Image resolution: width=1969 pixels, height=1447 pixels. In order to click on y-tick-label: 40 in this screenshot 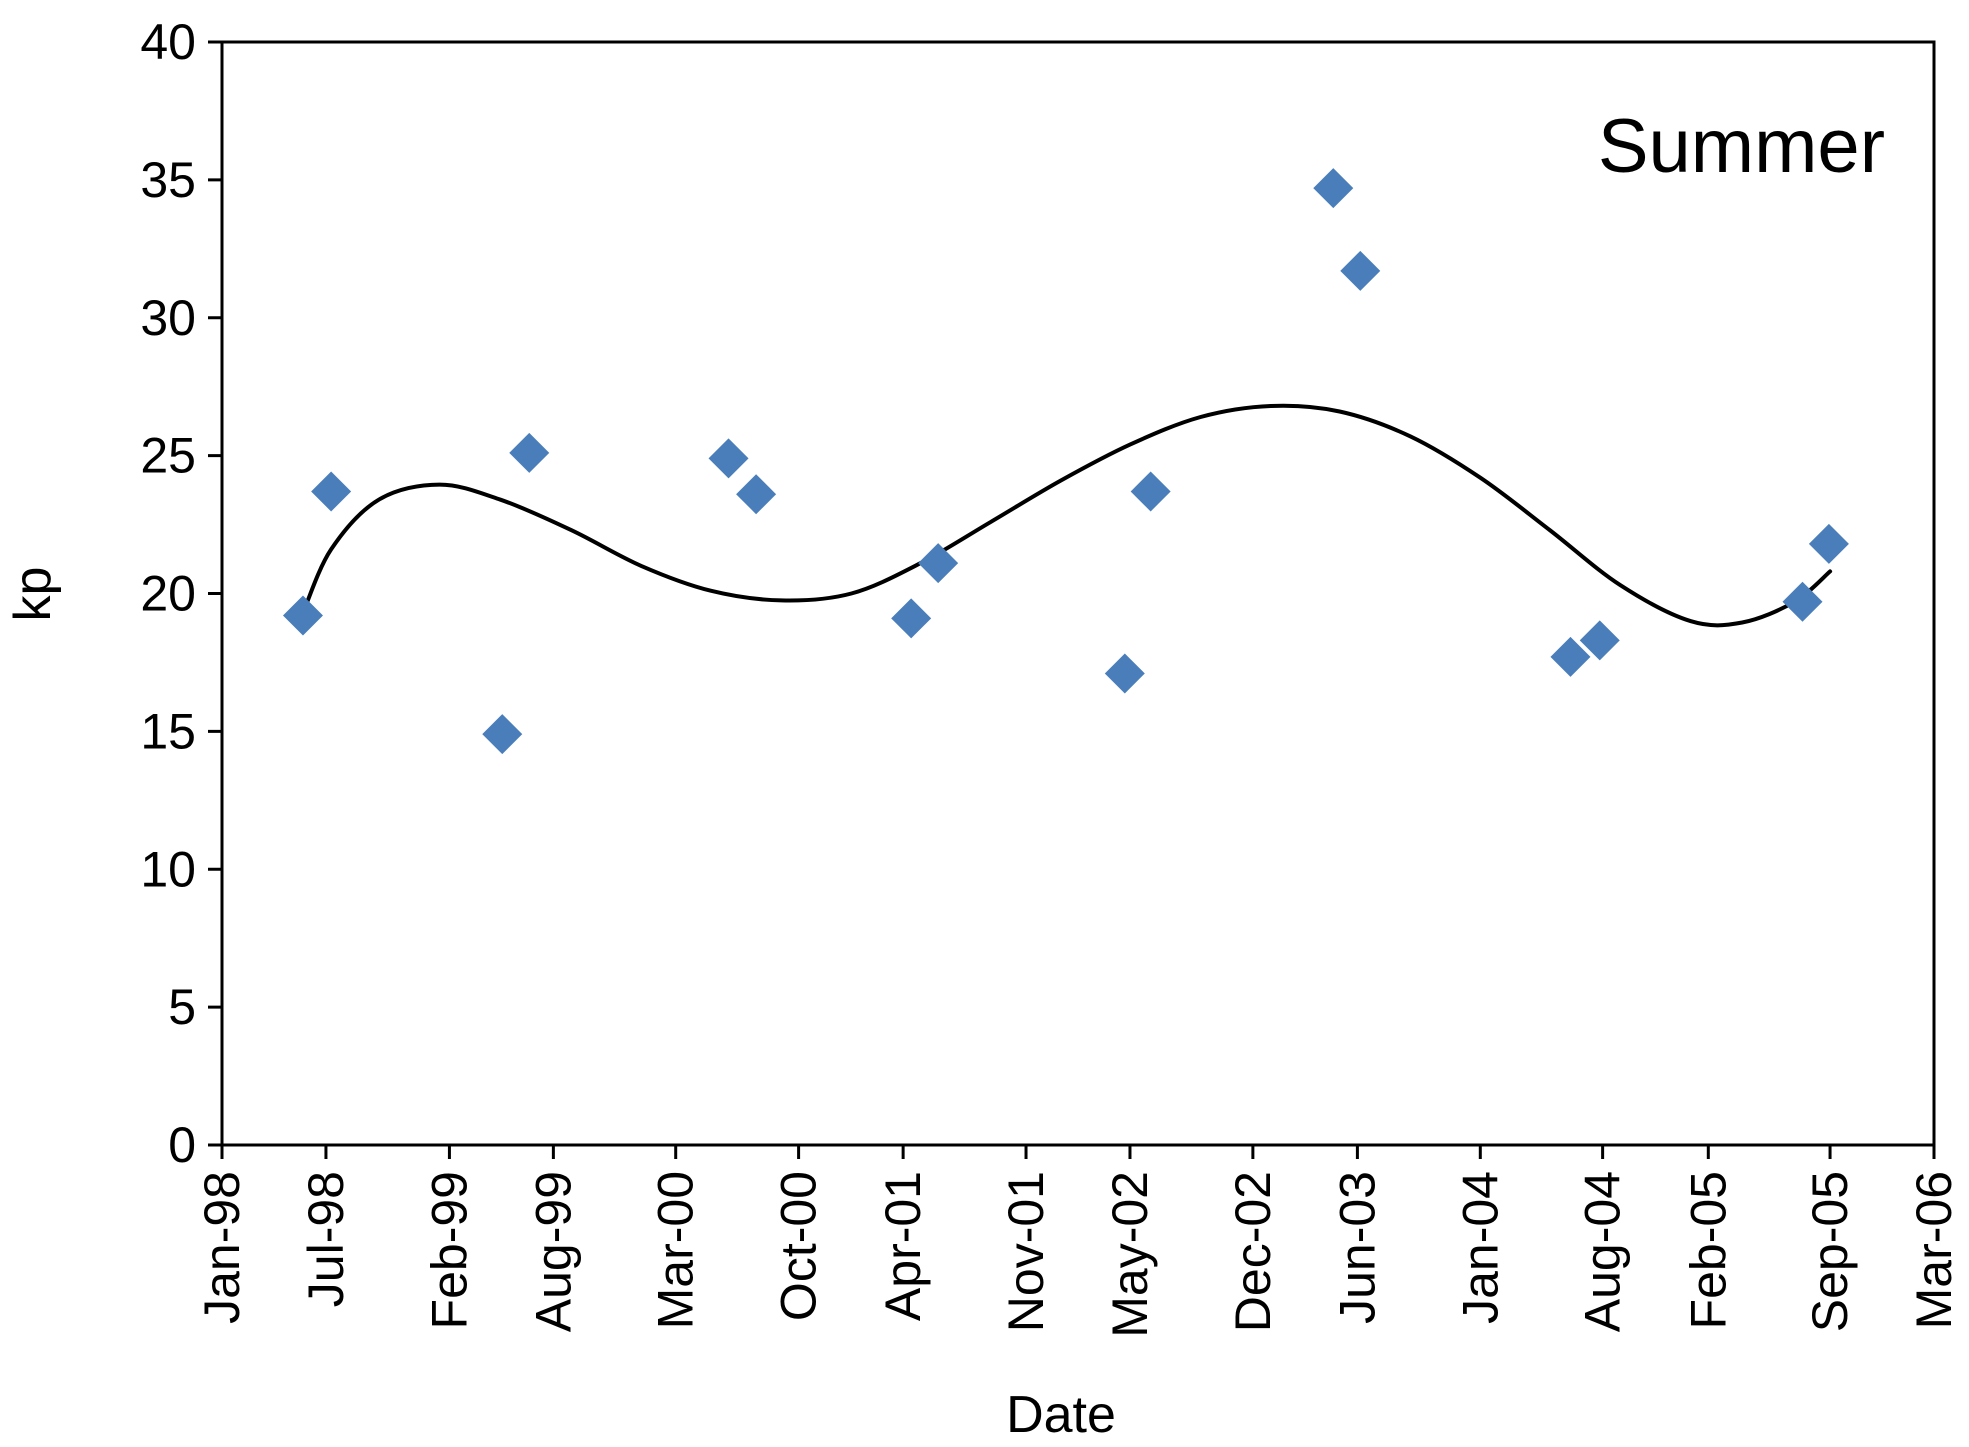, I will do `click(168, 42)`.